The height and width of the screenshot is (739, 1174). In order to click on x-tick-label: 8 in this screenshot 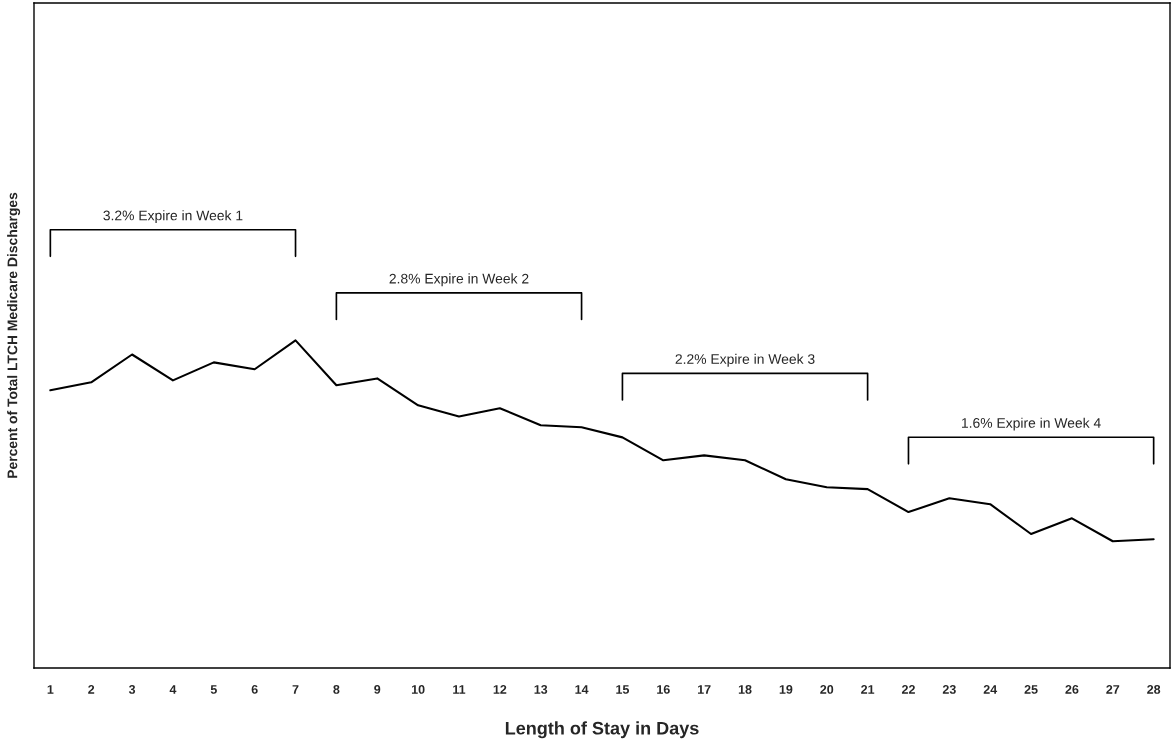, I will do `click(336, 689)`.